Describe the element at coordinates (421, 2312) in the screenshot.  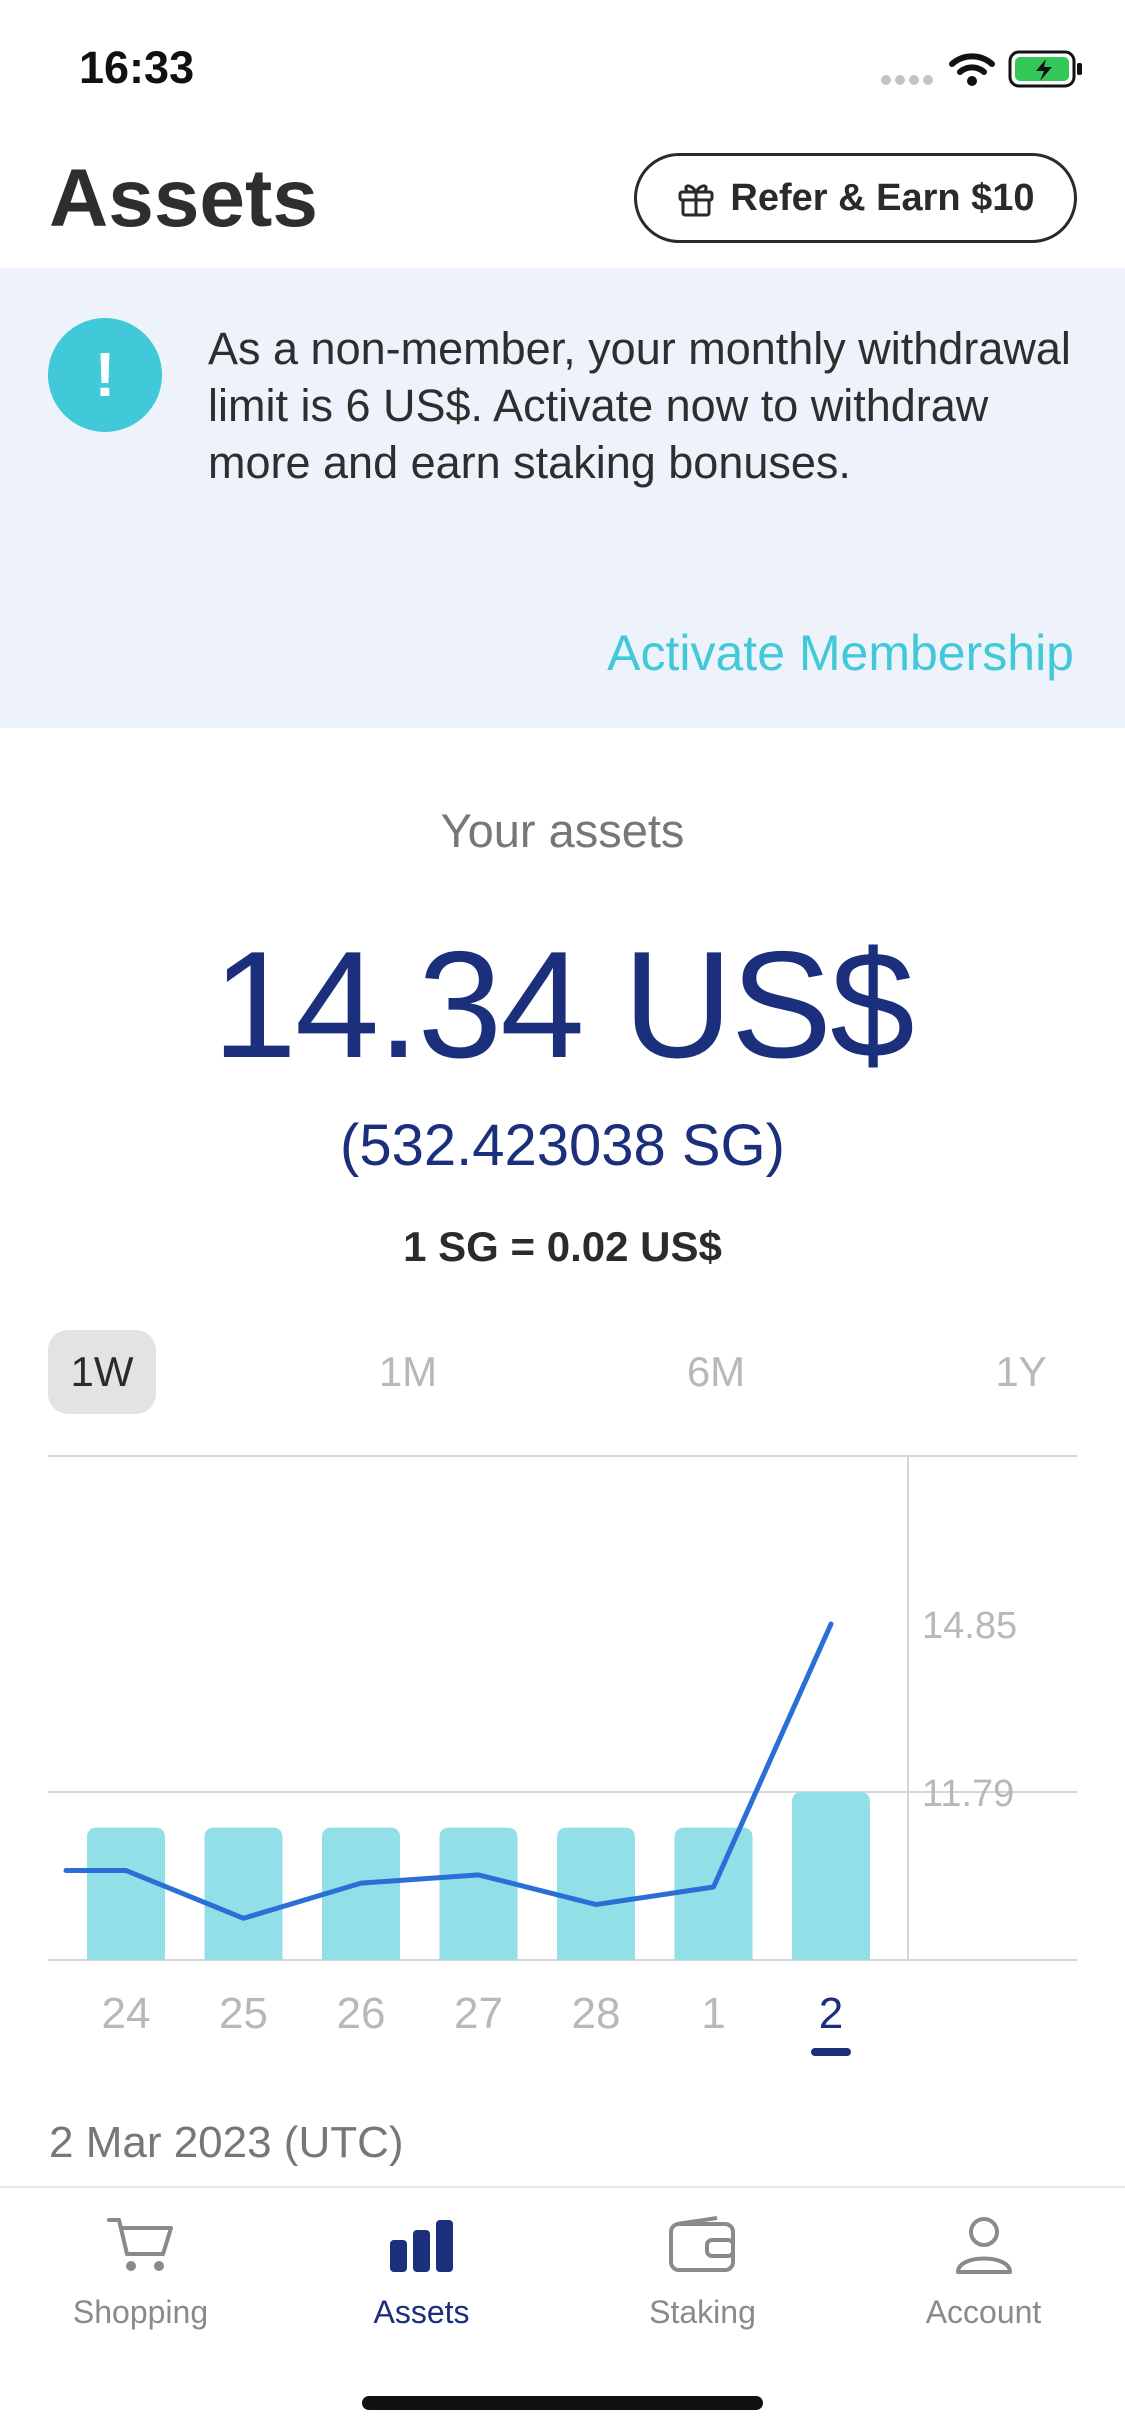
I see `nav-label-assets: Assets` at that location.